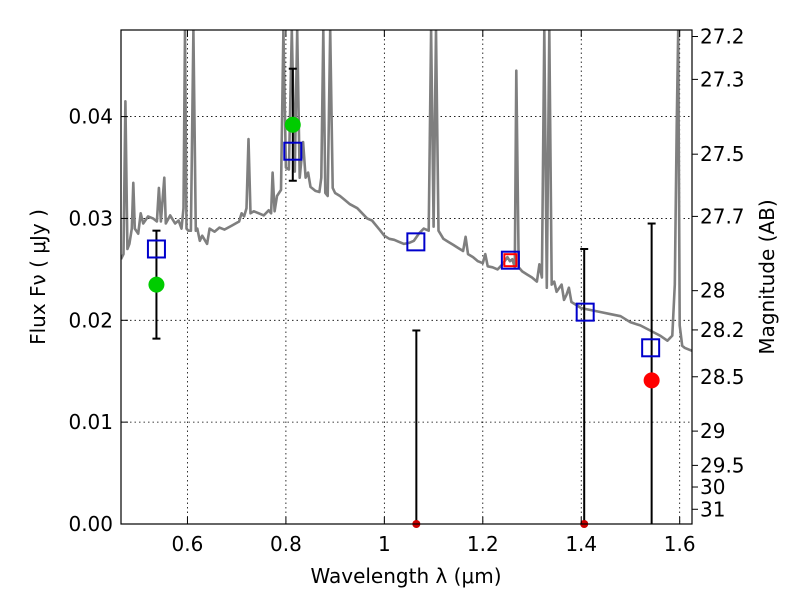 The image size is (800, 600). I want to click on x-tick-label: 1.2, so click(483, 544).